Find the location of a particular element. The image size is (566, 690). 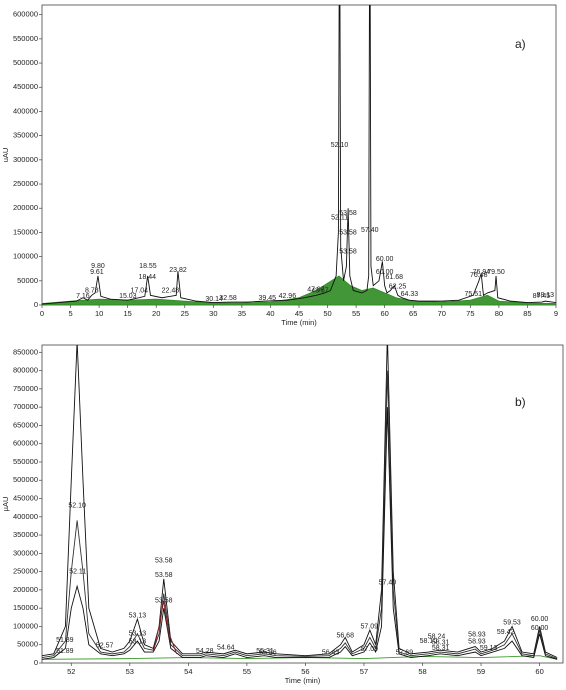

peak-label: 9.80 is located at coordinates (98, 266).